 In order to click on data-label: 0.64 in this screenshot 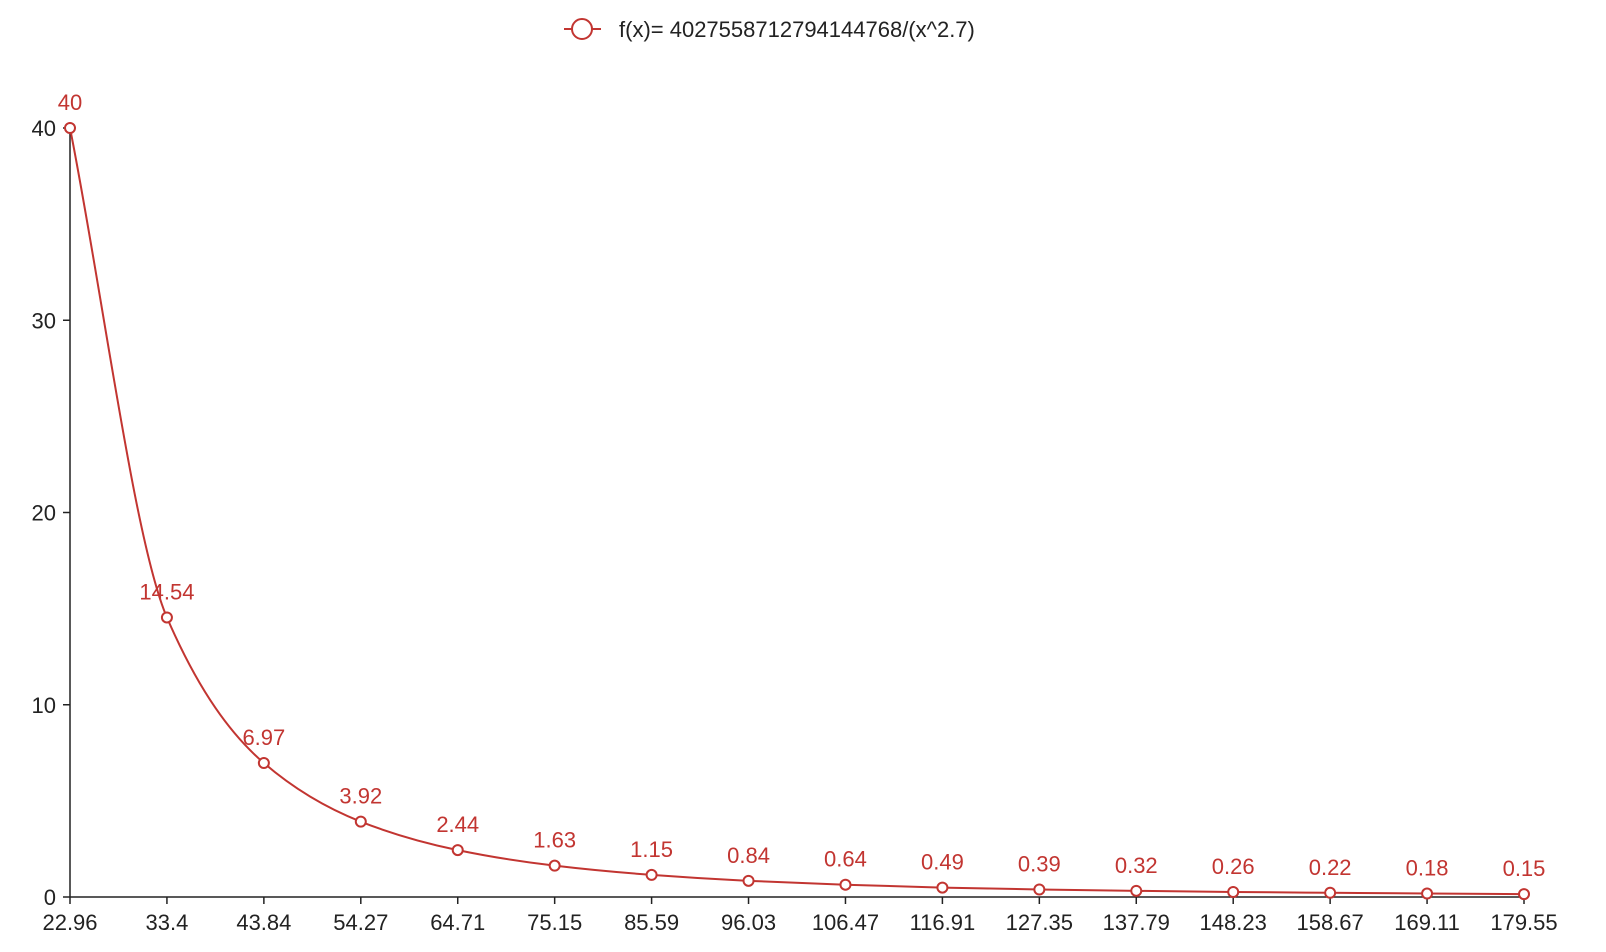, I will do `click(845, 859)`.